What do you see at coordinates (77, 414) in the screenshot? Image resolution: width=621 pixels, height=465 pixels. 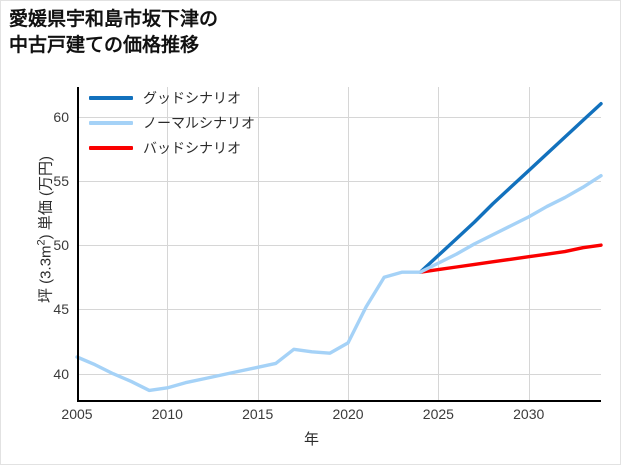 I see `x-tick-label: 2005` at bounding box center [77, 414].